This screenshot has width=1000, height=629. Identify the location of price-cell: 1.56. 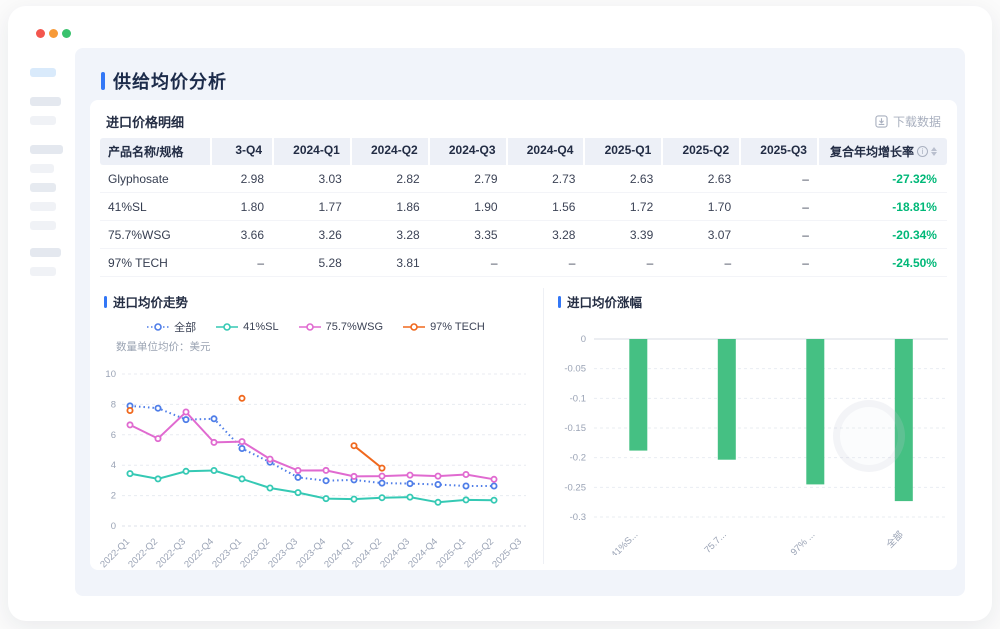
(546, 207).